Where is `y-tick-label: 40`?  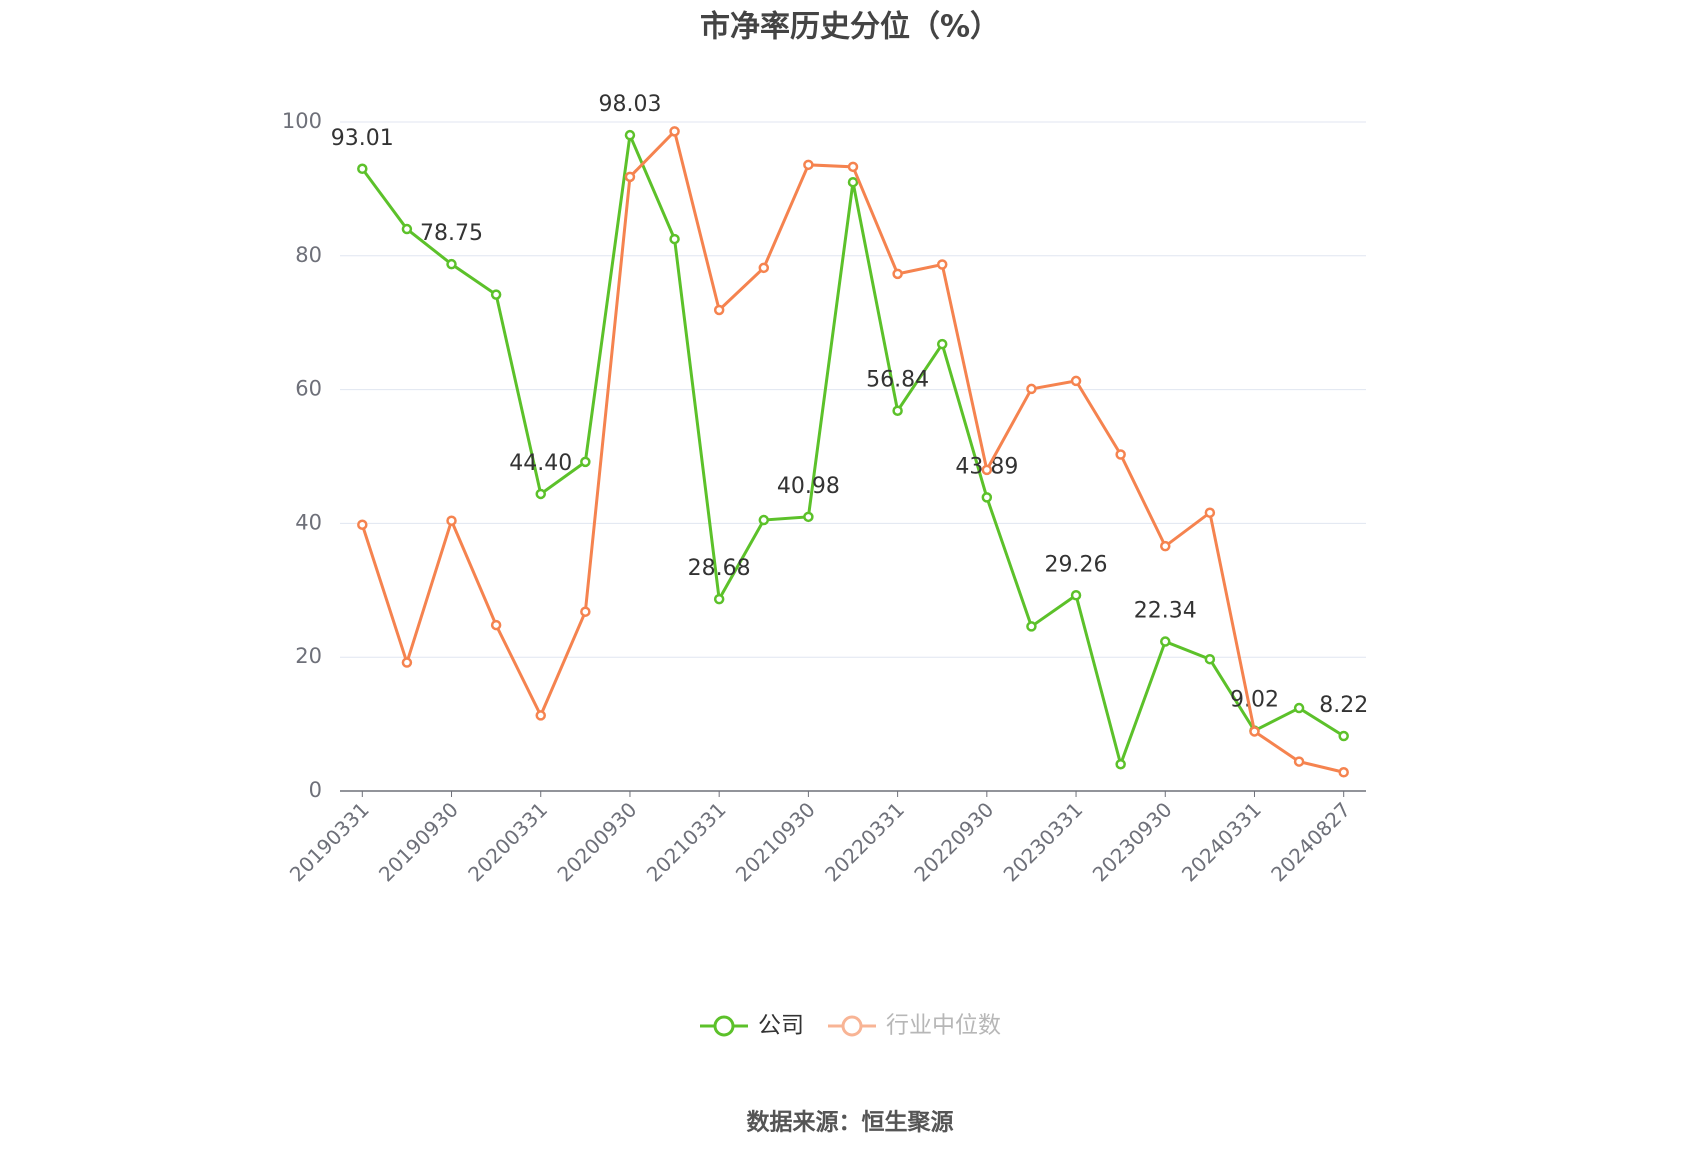 y-tick-label: 40 is located at coordinates (308, 522).